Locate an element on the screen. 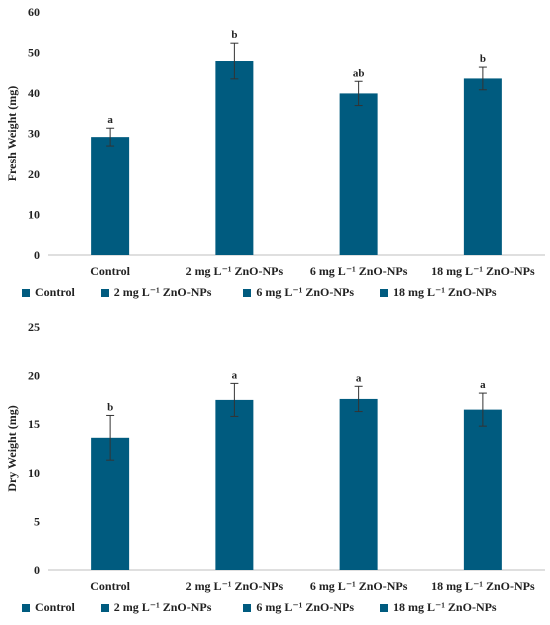 The image size is (550, 625). y-axis-title: Dry Weight (mg) is located at coordinates (12, 448).